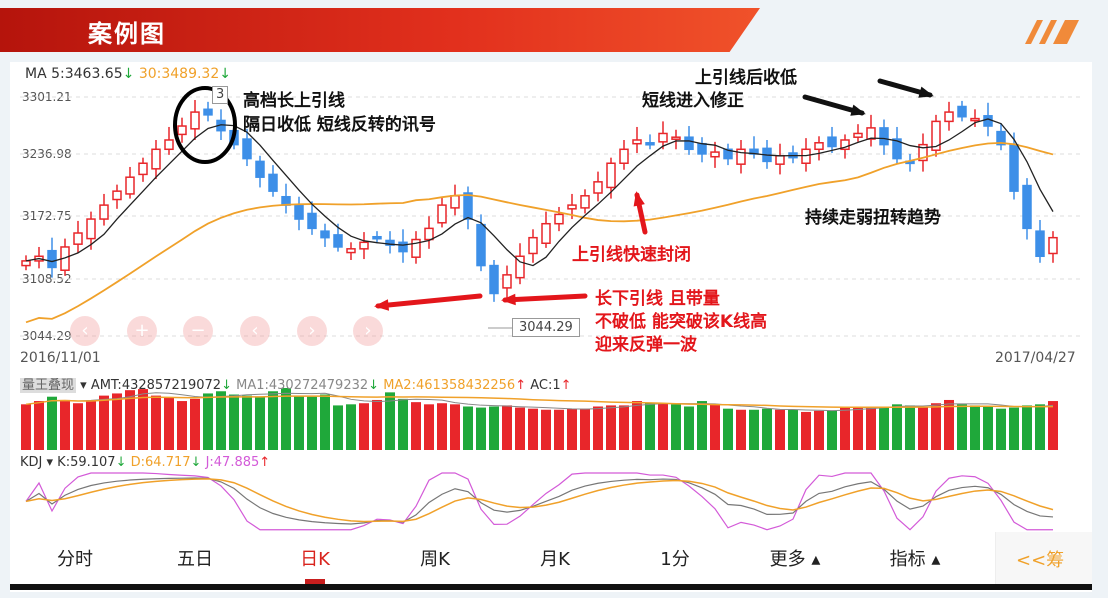 The image size is (1108, 598). Describe the element at coordinates (546, 327) in the screenshot. I see `low-price-tag: 3044.29` at that location.